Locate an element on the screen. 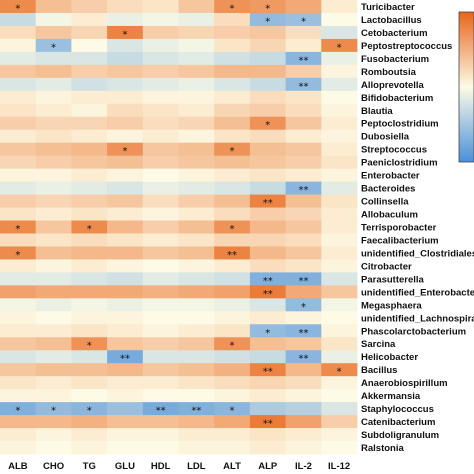  row-label: Megasphaera is located at coordinates (391, 305).